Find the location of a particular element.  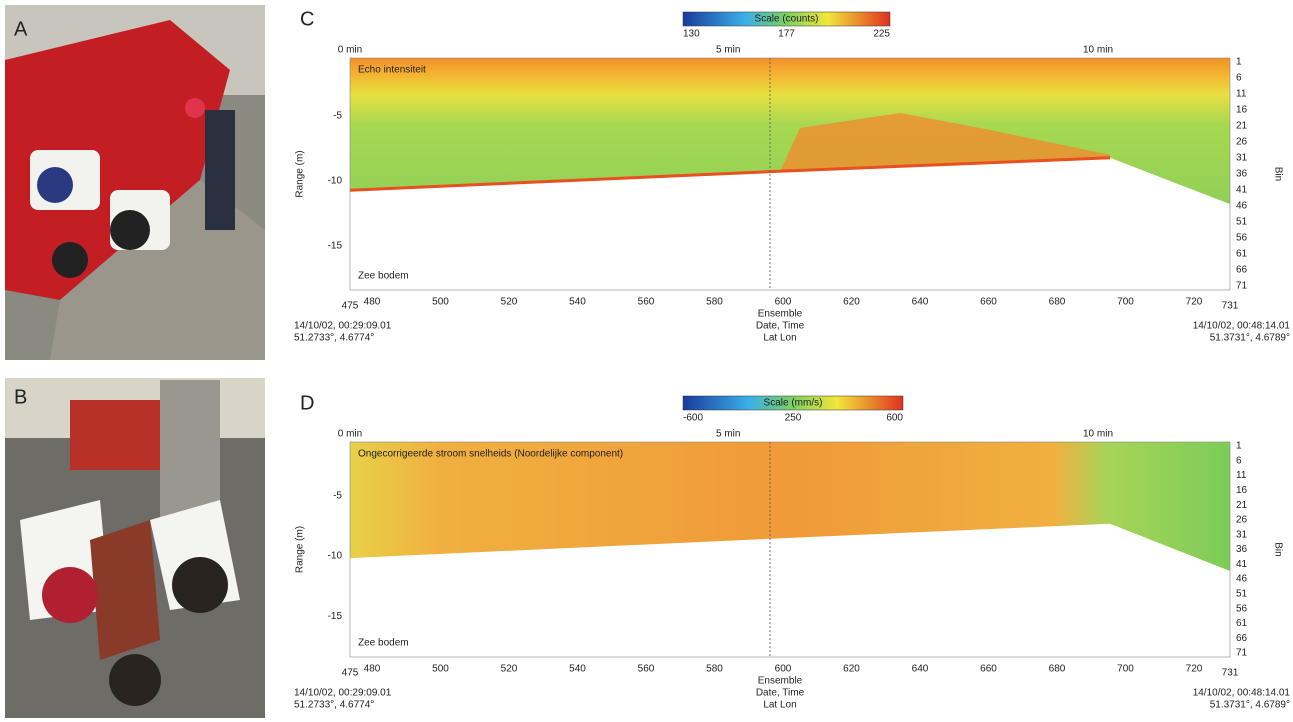

colorbar-tick-label: 130 is located at coordinates (691, 34).